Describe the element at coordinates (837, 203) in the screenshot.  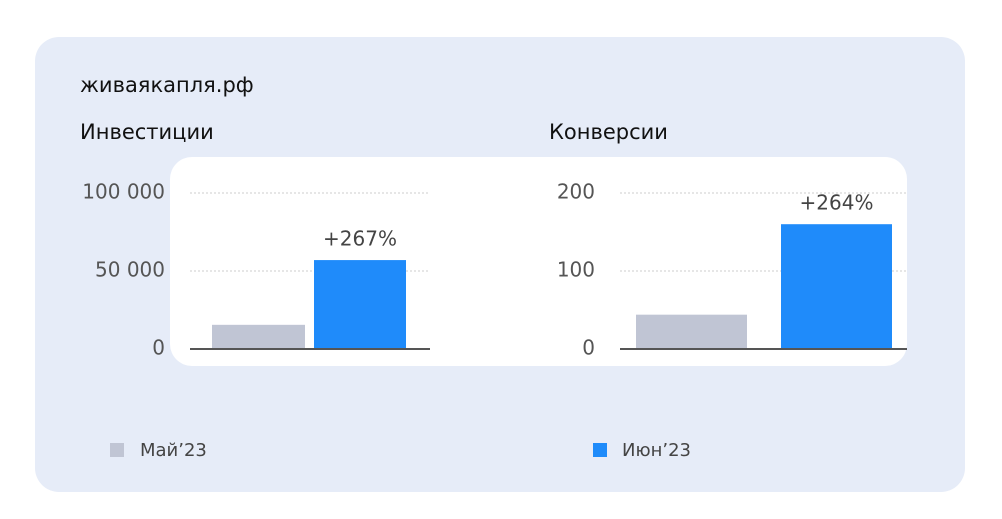
I see `annotation: +264%` at that location.